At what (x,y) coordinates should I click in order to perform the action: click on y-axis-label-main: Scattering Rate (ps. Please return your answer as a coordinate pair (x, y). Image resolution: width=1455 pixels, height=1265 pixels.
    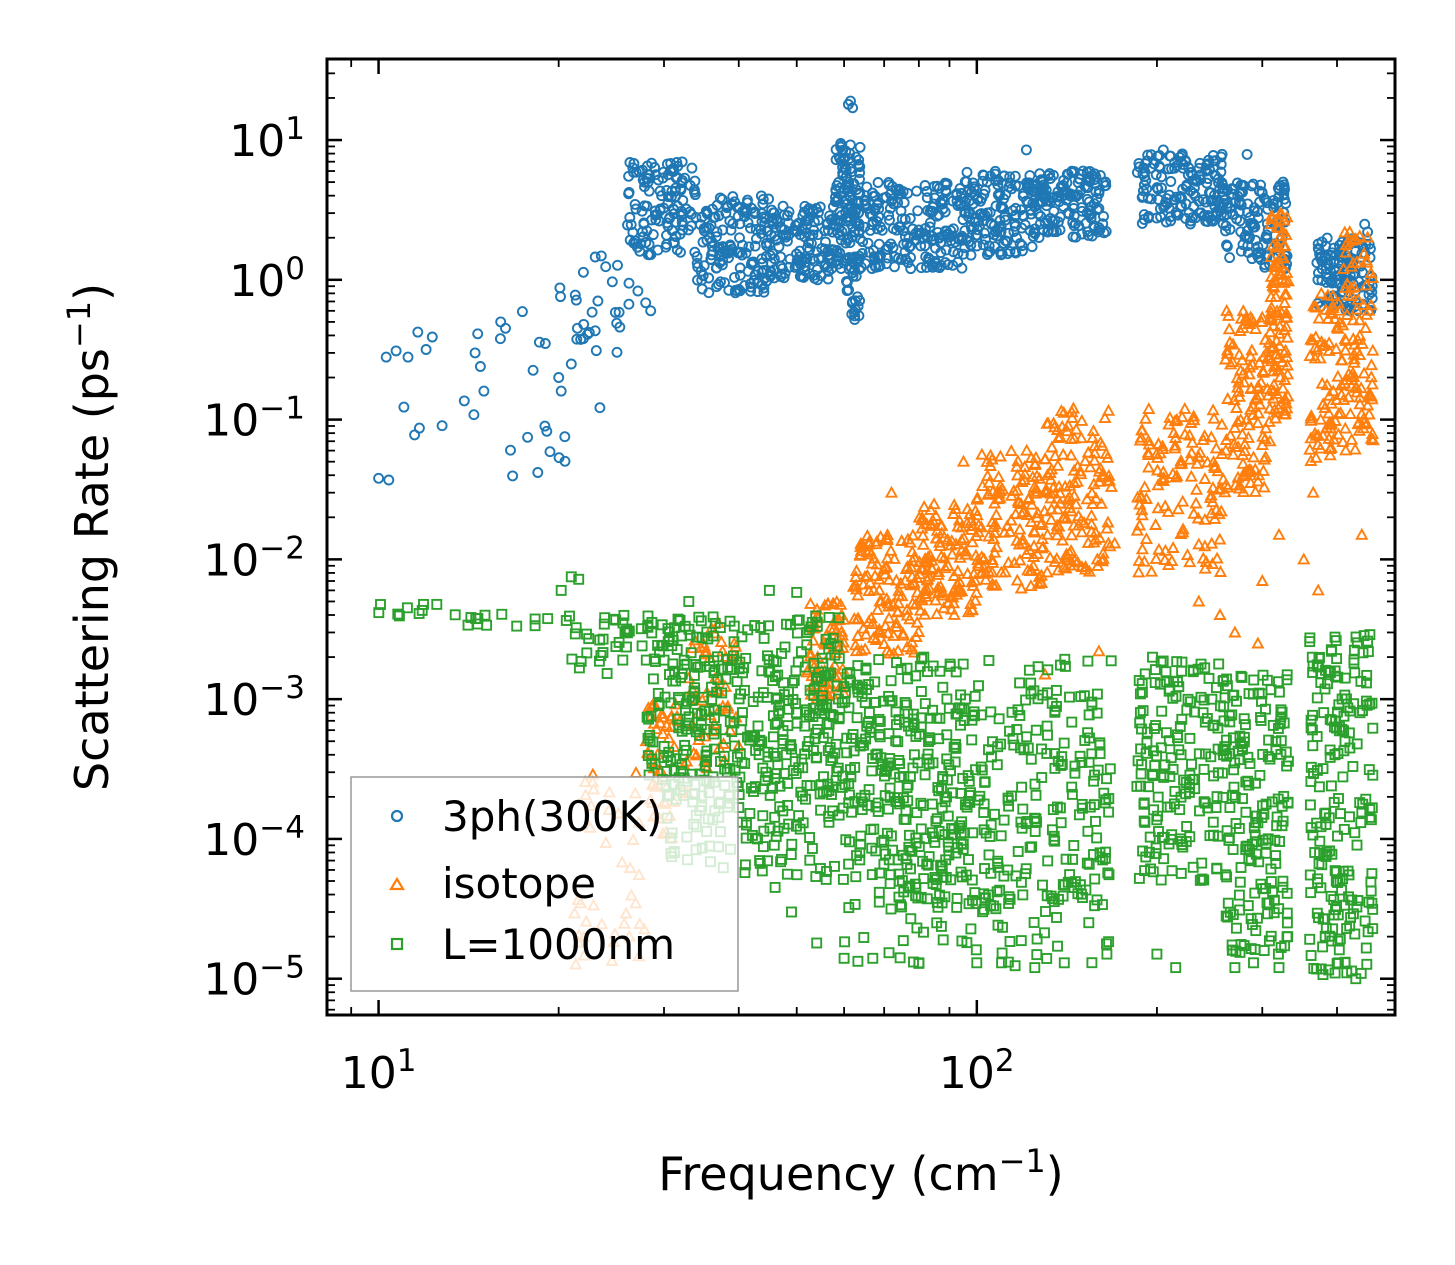
    Looking at the image, I should click on (92, 569).